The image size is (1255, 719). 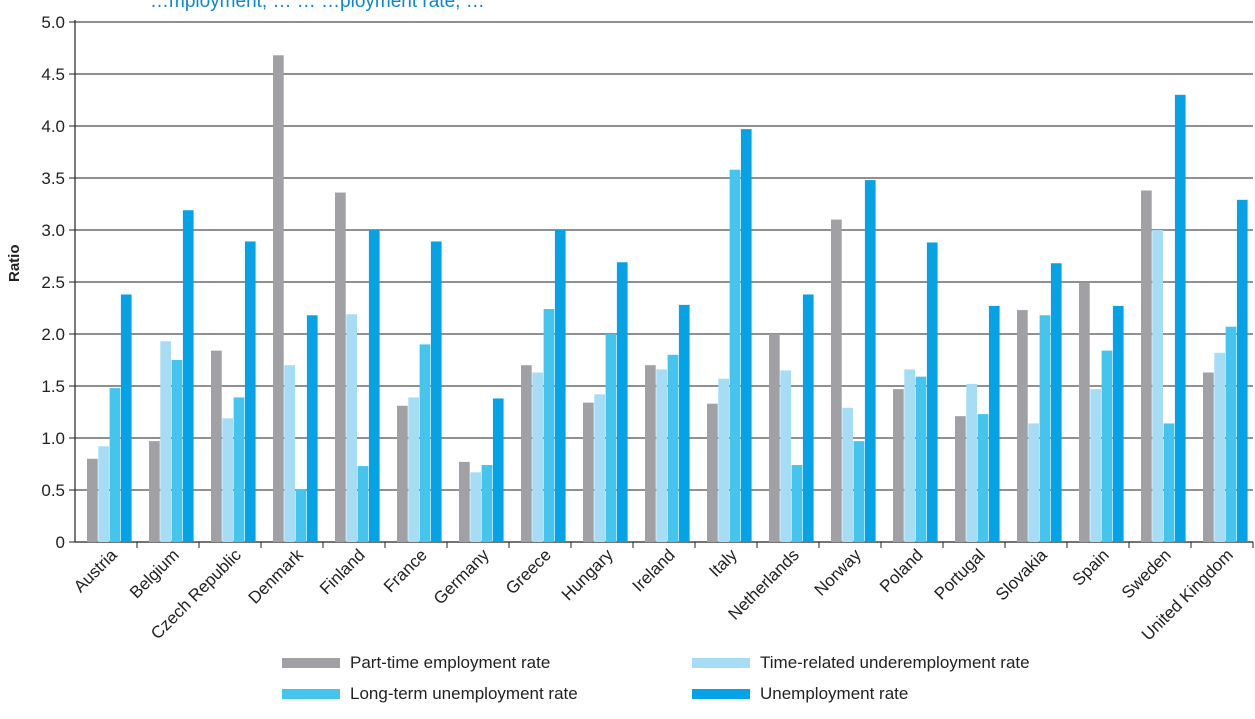 What do you see at coordinates (461, 576) in the screenshot?
I see `x-tick-label: Germany` at bounding box center [461, 576].